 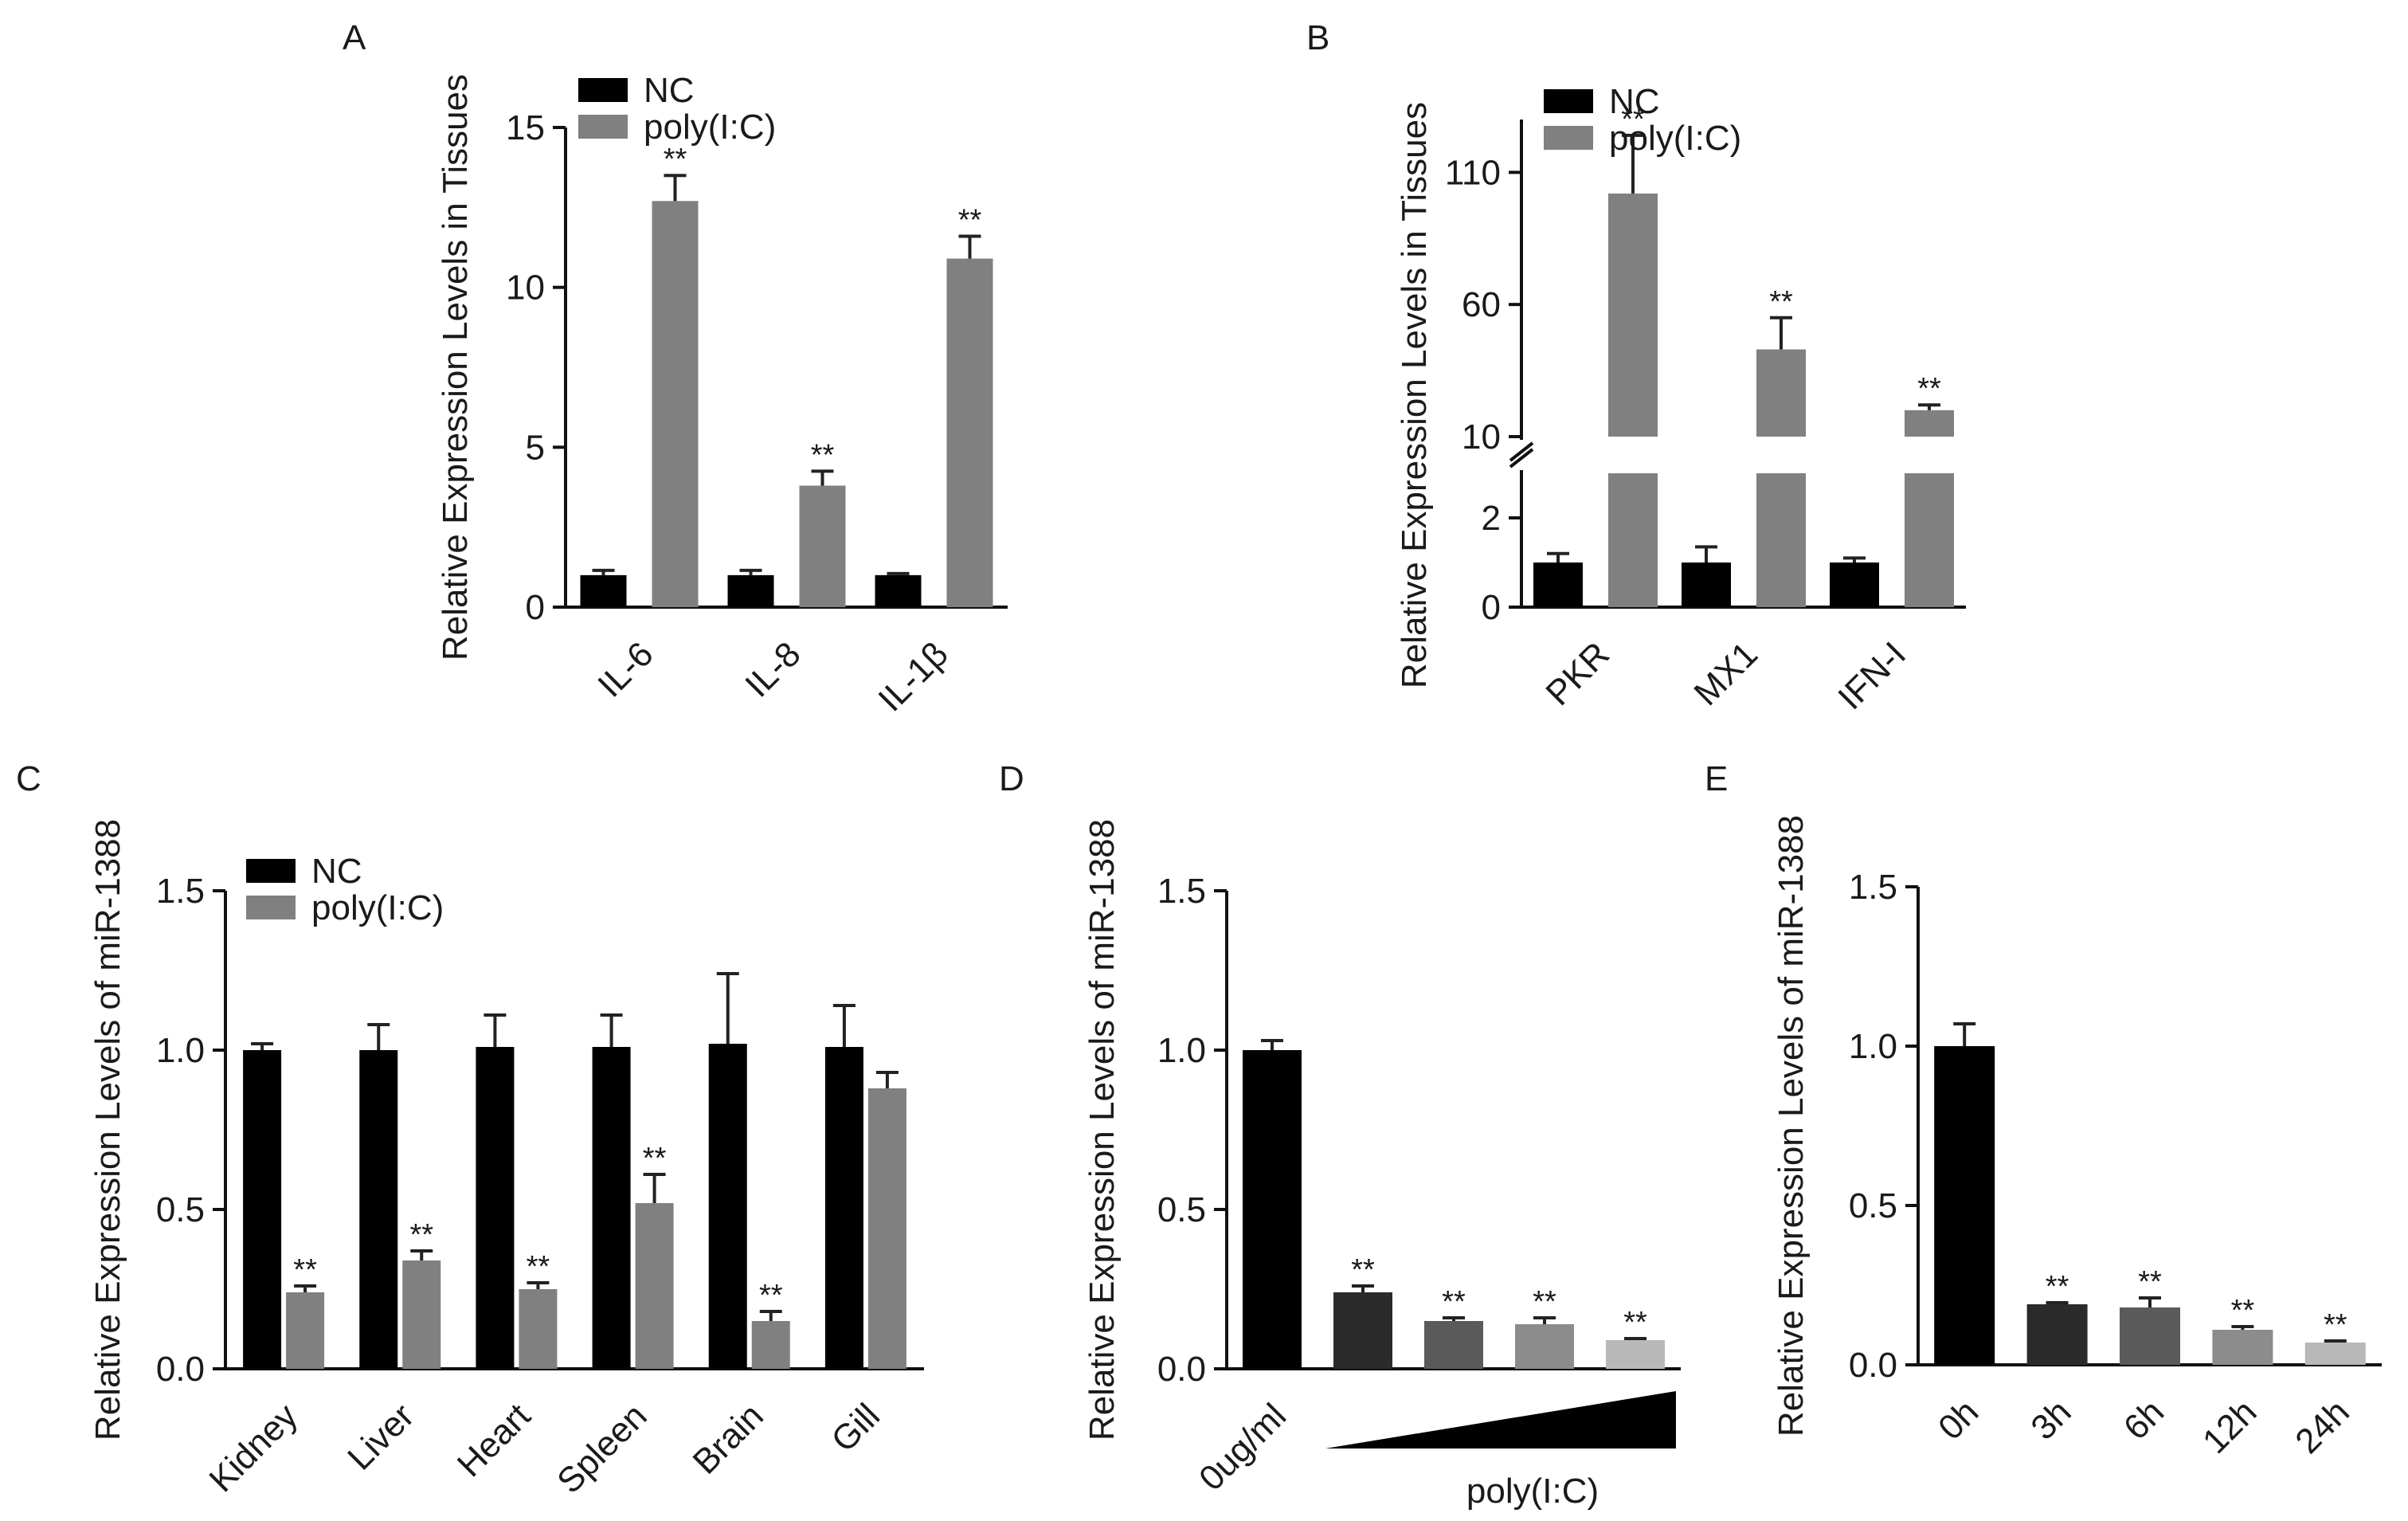 I want to click on panel-C-y-tick-label: 1.5, so click(x=181, y=891).